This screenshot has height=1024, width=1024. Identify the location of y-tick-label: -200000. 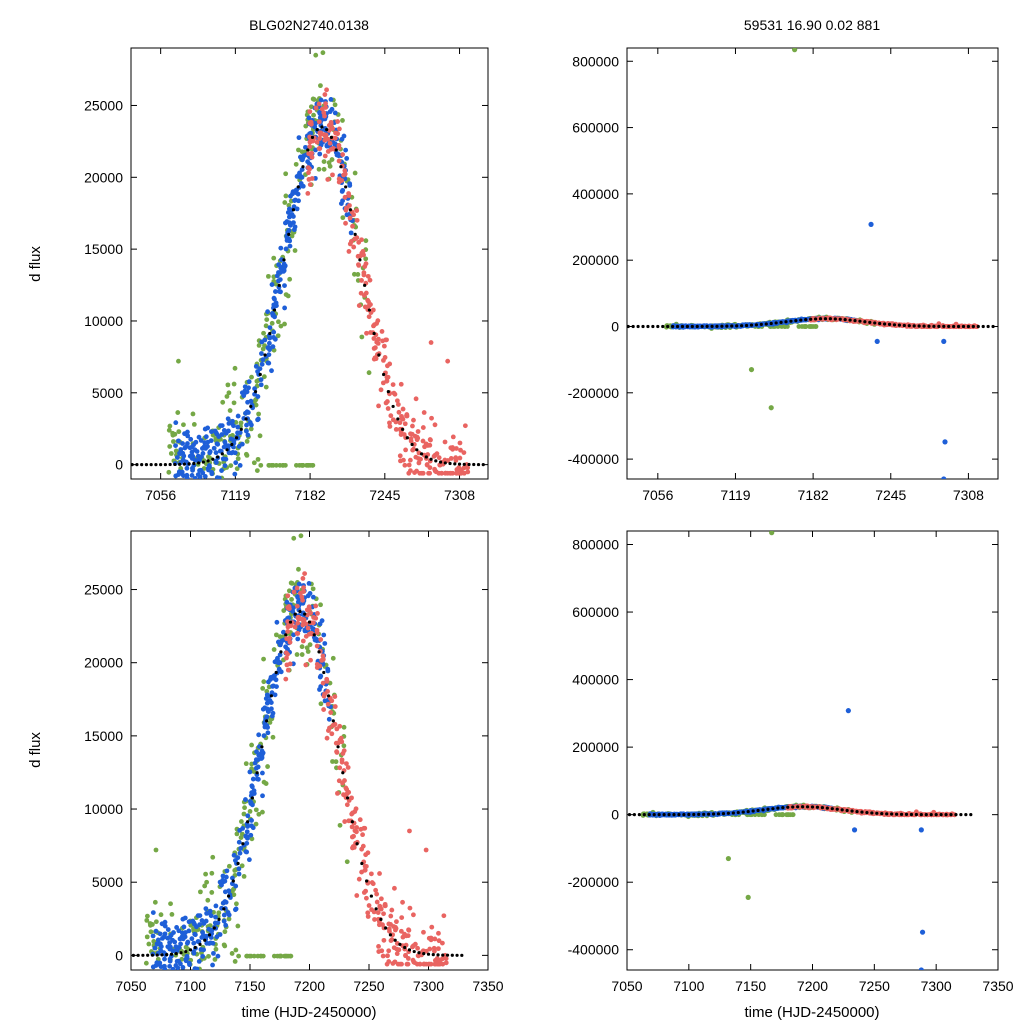
(594, 882).